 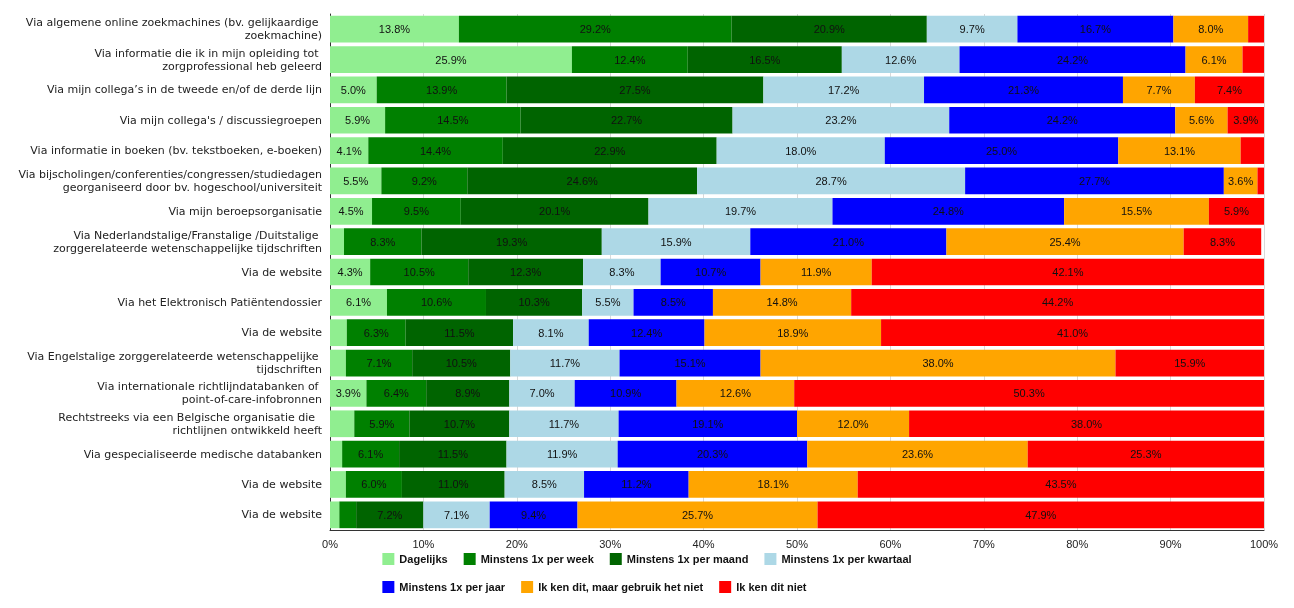 I want to click on data-label: 5.0%, so click(x=353, y=89).